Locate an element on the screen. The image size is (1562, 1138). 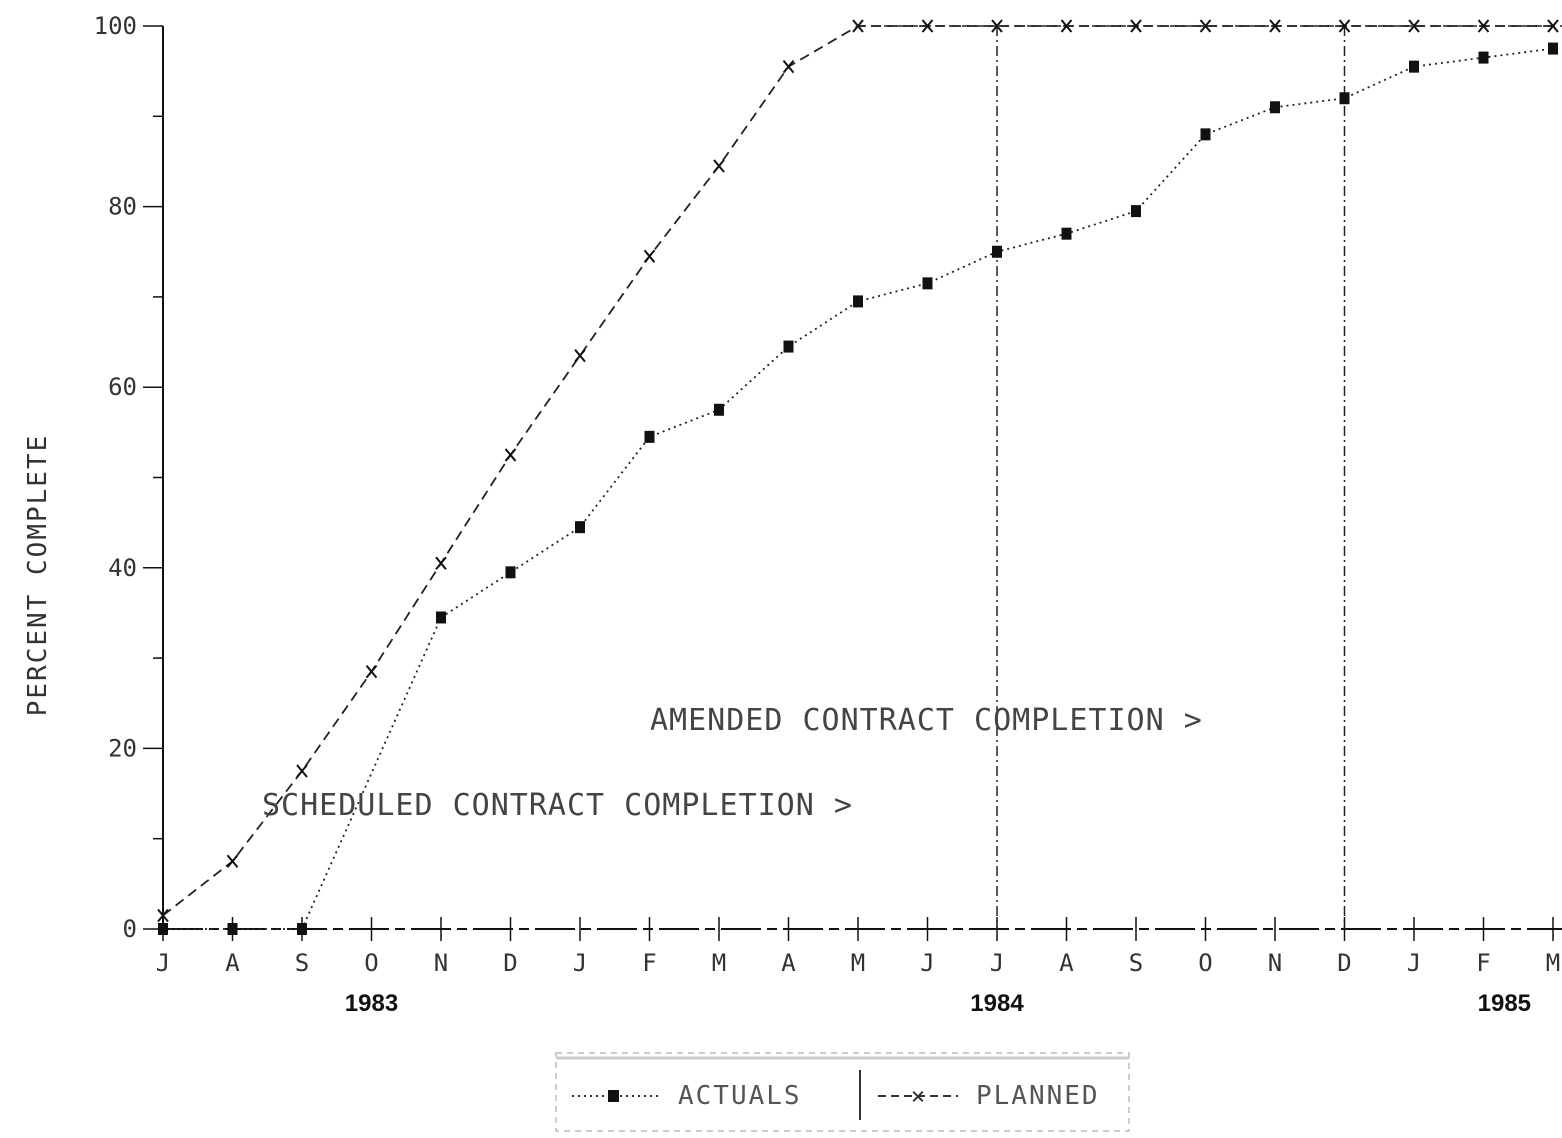
legend-frame is located at coordinates (842, 1092).